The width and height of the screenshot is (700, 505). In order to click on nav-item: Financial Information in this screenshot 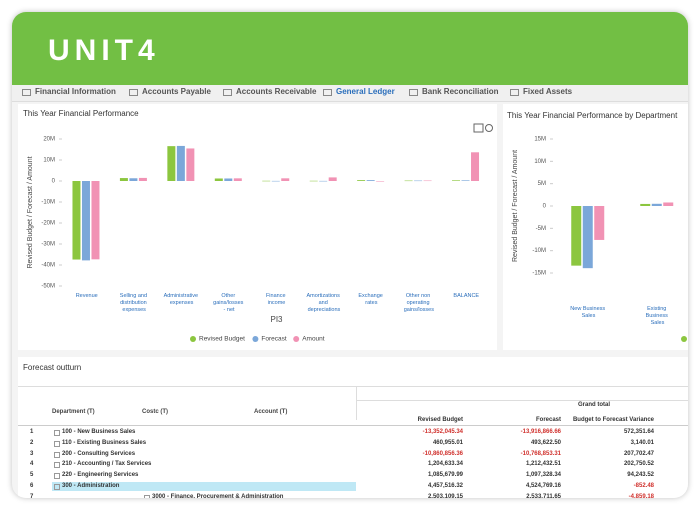, I will do `click(75, 91)`.